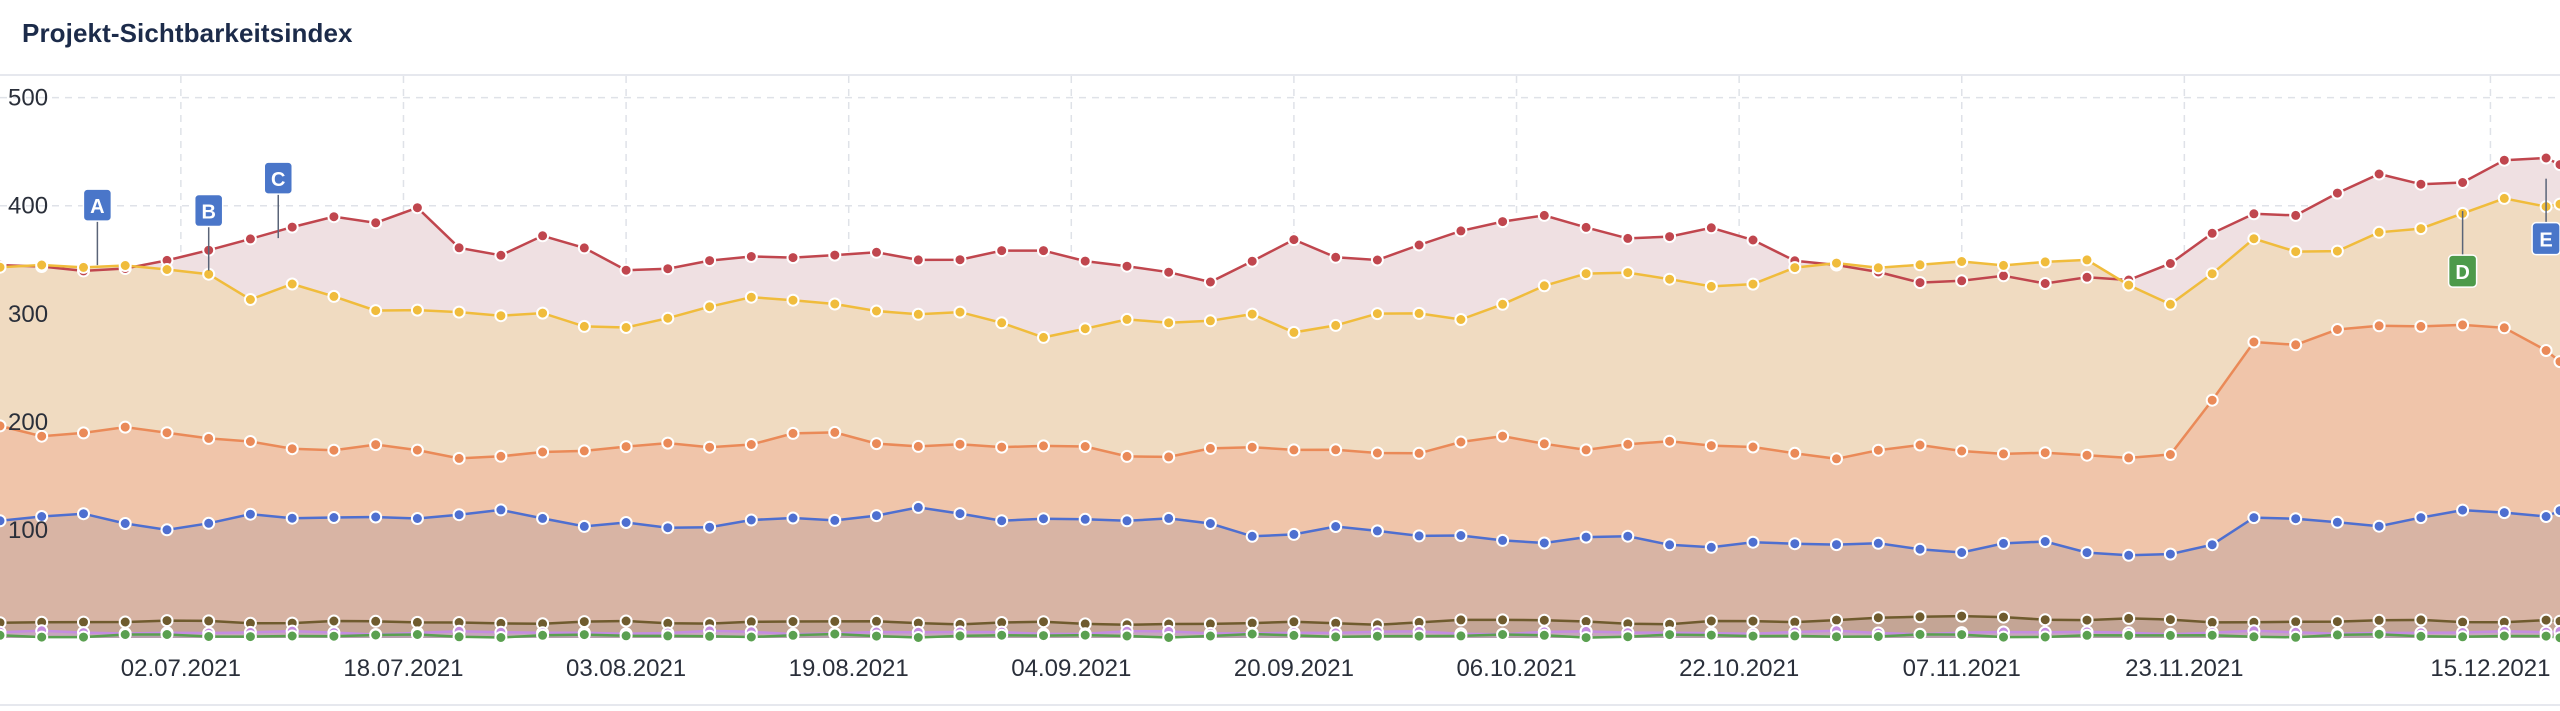 The image size is (2560, 711). What do you see at coordinates (187, 33) in the screenshot?
I see `page-title: Projekt-Sichtbarkeitsindex` at bounding box center [187, 33].